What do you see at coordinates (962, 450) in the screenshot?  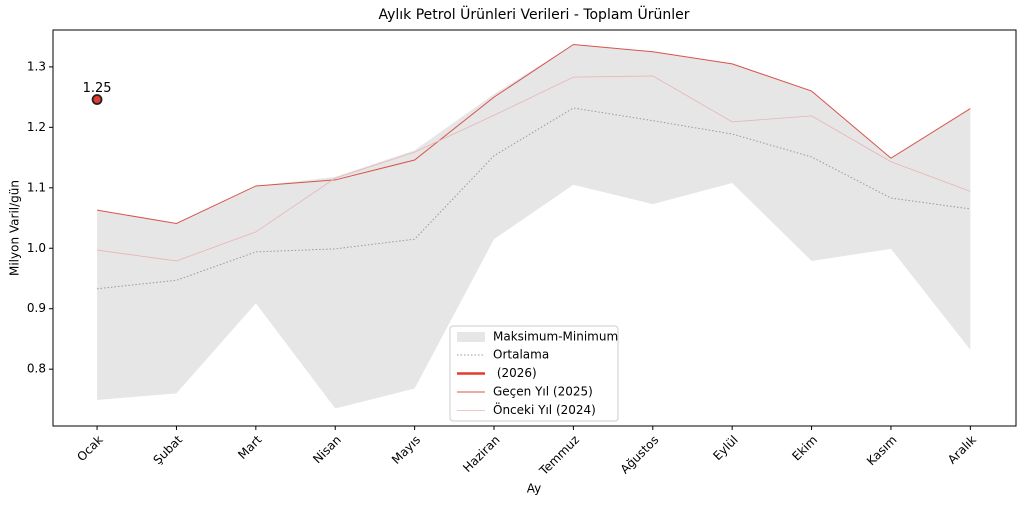 I see `x-tick-label: Aralık` at bounding box center [962, 450].